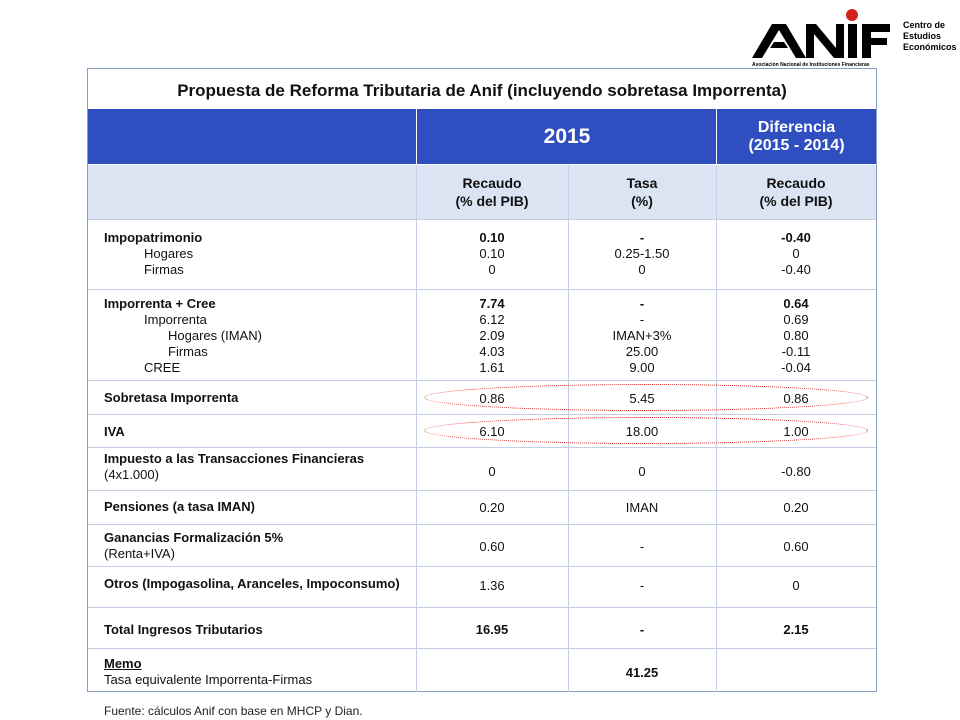 The width and height of the screenshot is (960, 720). Describe the element at coordinates (194, 537) in the screenshot. I see `label-ganancias: Ganancias Formalización 5%` at that location.